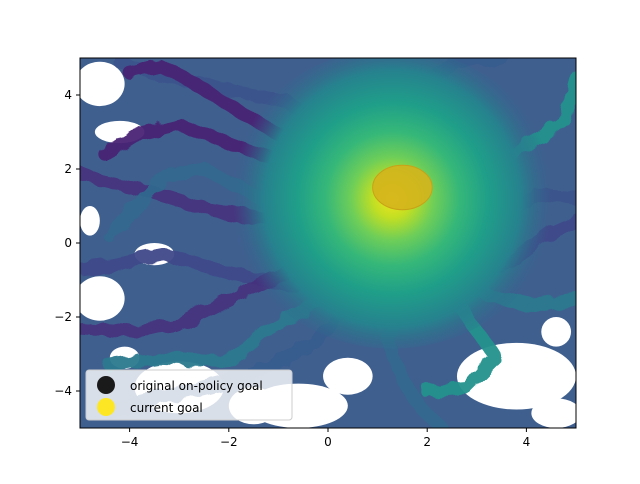  Describe the element at coordinates (527, 442) in the screenshot. I see `x-tick-label: 4` at that location.